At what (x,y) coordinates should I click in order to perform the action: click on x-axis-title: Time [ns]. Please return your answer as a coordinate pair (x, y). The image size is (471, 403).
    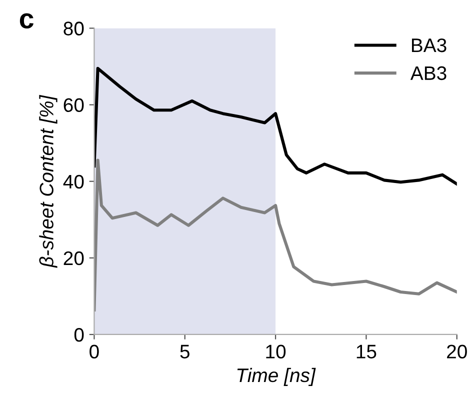
    Looking at the image, I should click on (276, 377).